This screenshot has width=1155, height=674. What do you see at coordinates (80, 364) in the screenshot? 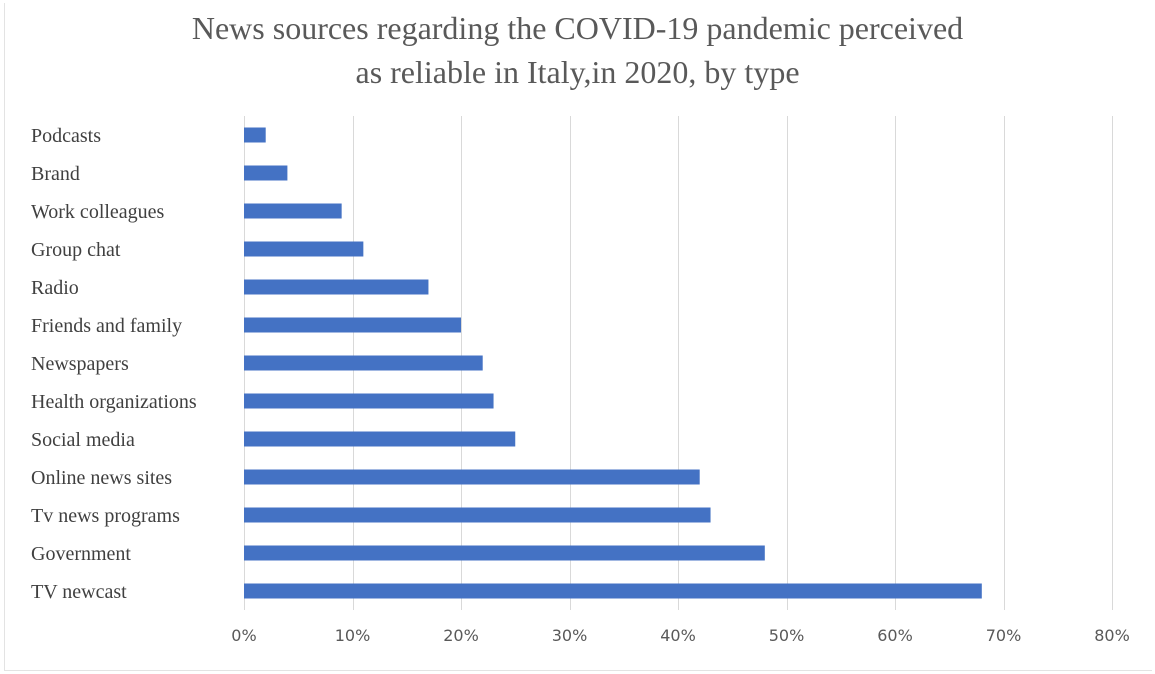
I see `category-label: Newspapers` at bounding box center [80, 364].